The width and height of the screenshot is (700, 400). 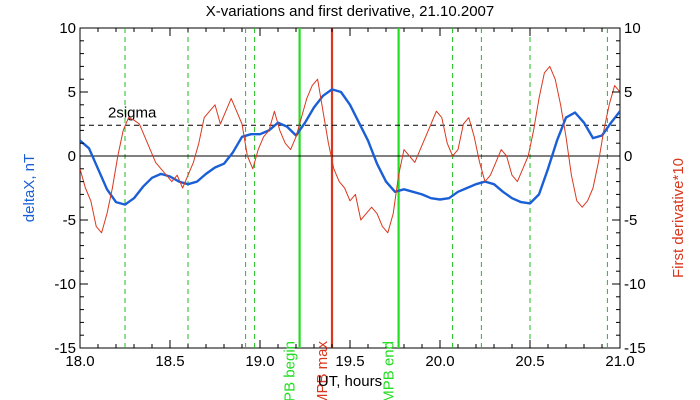 What do you see at coordinates (350, 381) in the screenshot?
I see `x-axis-label: UT, hours` at bounding box center [350, 381].